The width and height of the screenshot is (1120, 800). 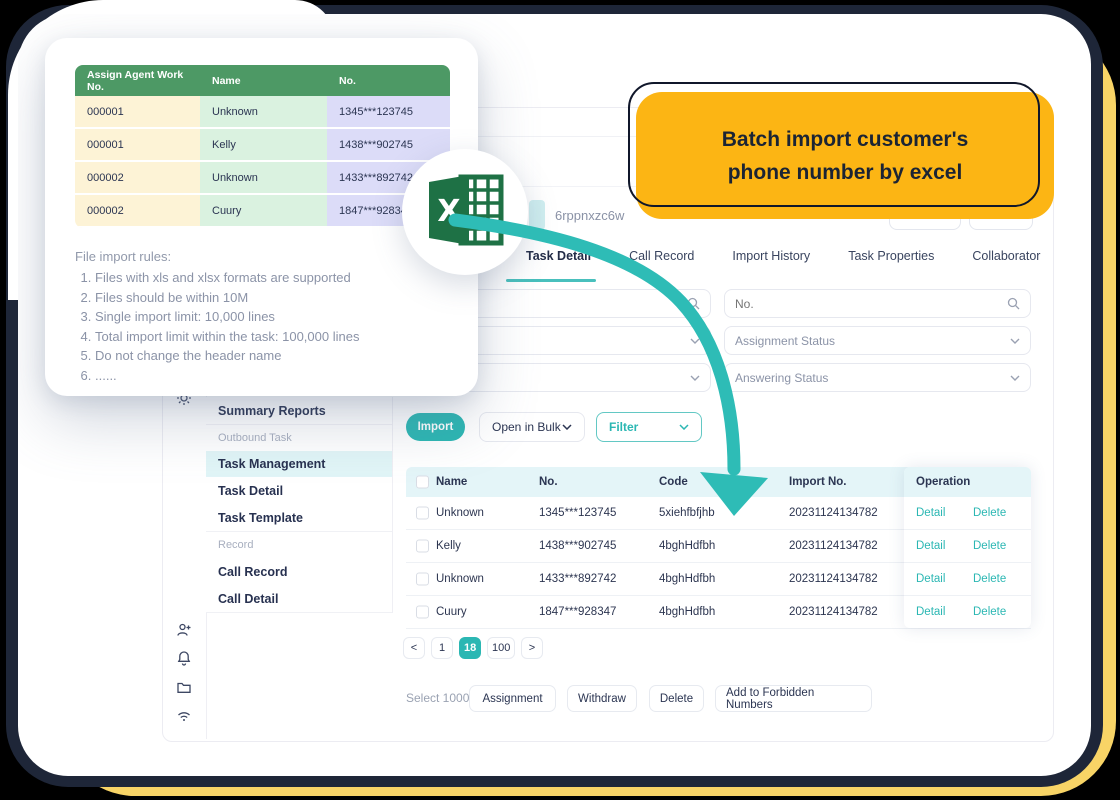 What do you see at coordinates (184, 630) in the screenshot?
I see `user-add-icon` at bounding box center [184, 630].